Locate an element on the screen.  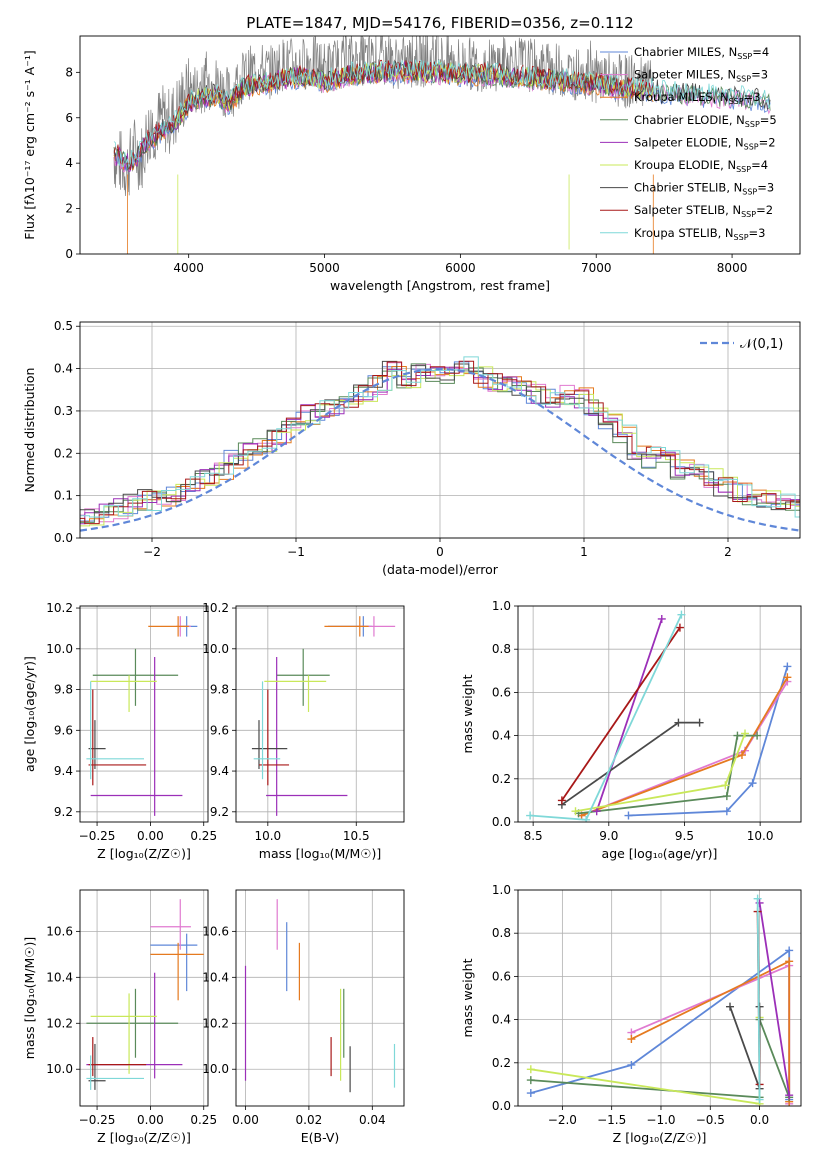
x-tick-label: 0.02 is located at coordinates (309, 1120).